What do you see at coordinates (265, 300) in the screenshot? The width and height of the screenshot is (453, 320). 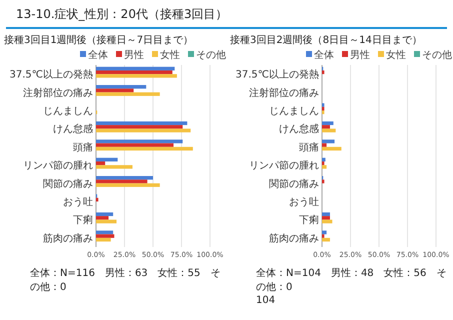 I see `text: 104` at bounding box center [265, 300].